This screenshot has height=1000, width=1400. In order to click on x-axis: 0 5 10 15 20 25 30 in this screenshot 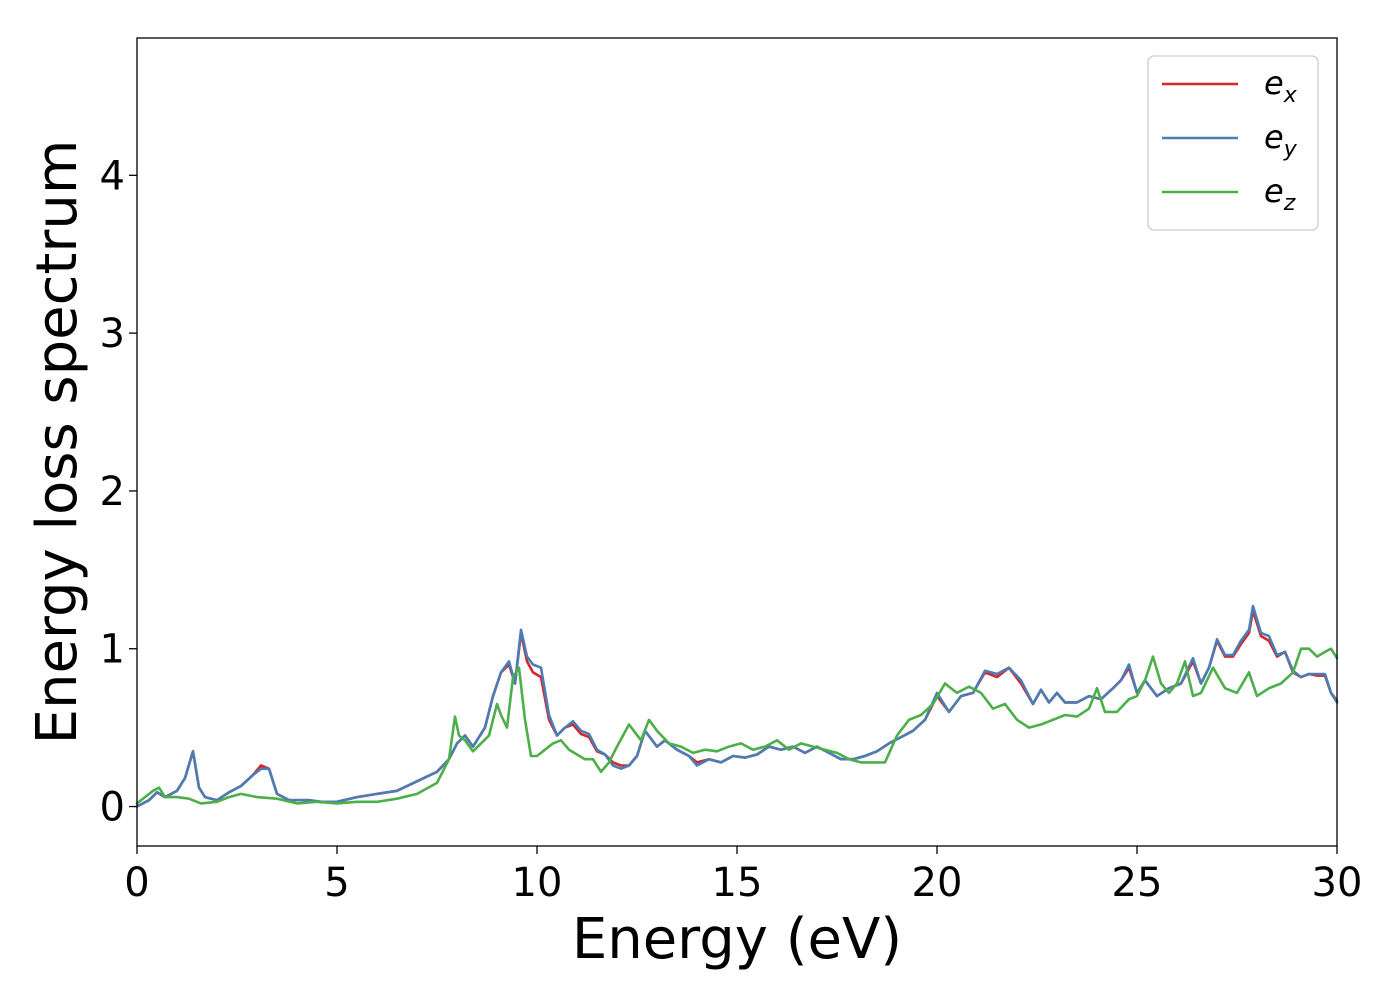, I will do `click(743, 876)`.